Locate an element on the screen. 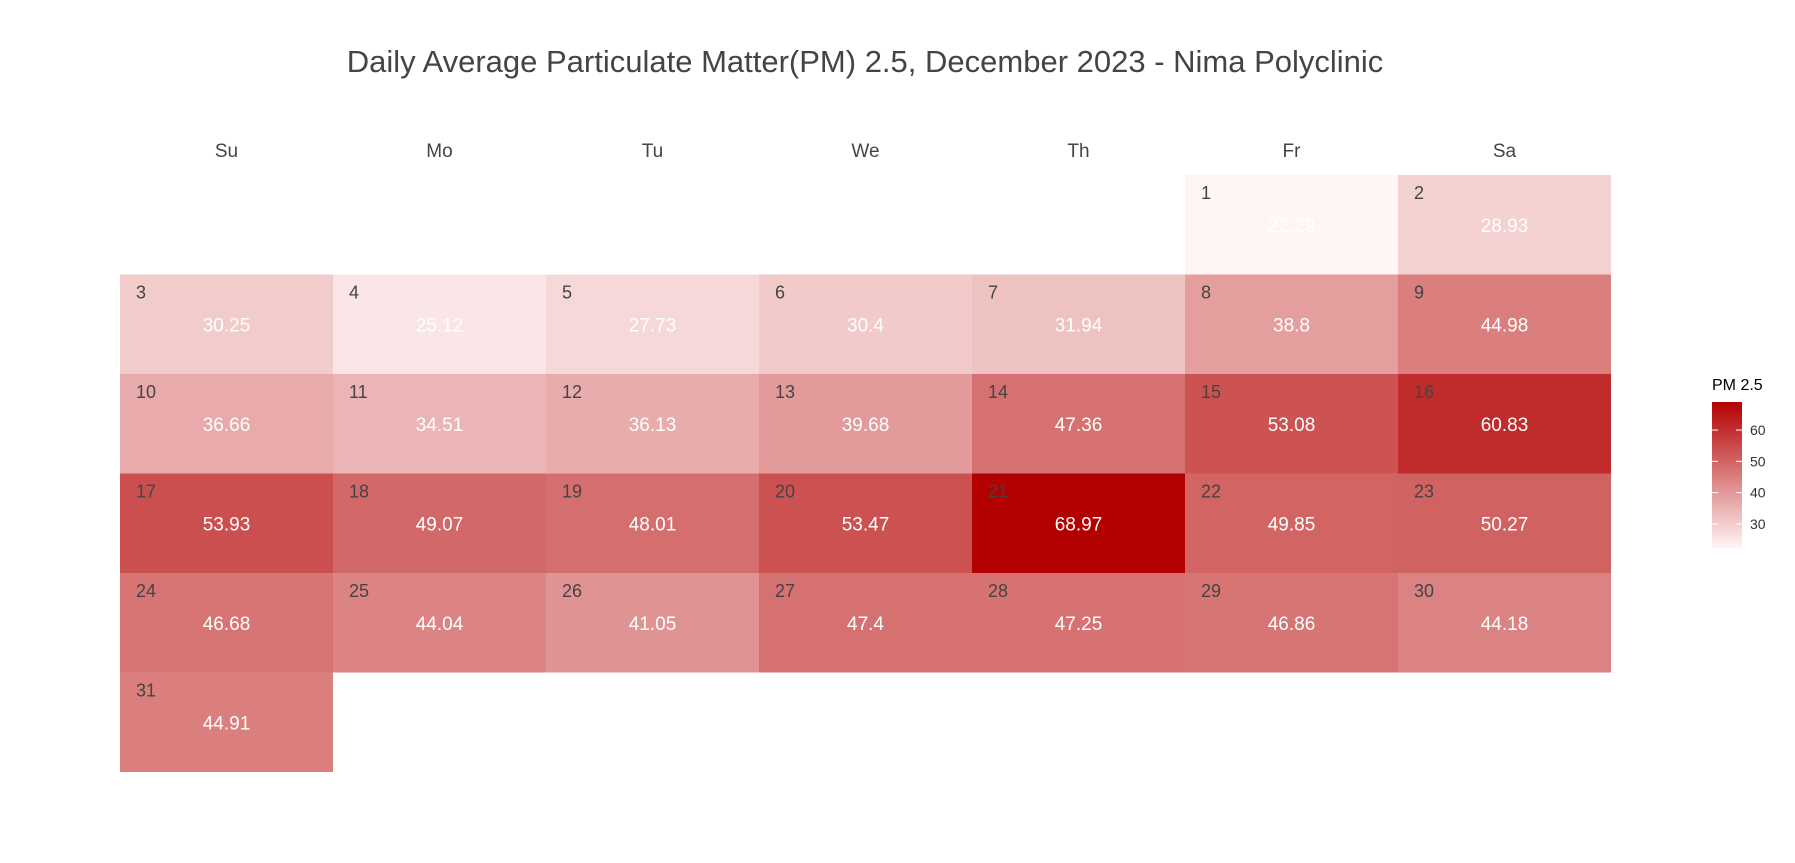  value-label: 47.25 is located at coordinates (1079, 624).